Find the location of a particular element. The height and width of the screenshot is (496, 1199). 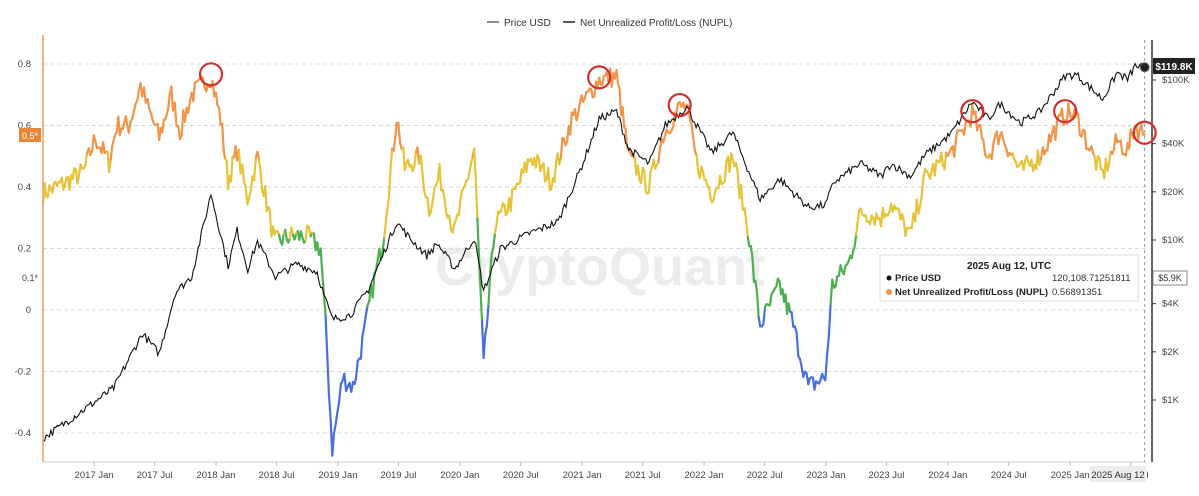

x-tick-label: 2017 Jan is located at coordinates (94, 475).